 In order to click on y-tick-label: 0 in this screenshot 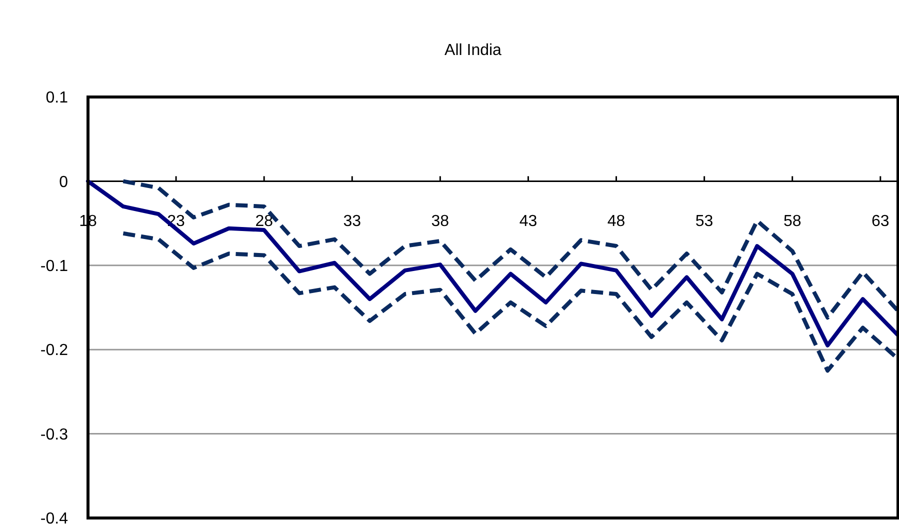, I will do `click(63, 182)`.